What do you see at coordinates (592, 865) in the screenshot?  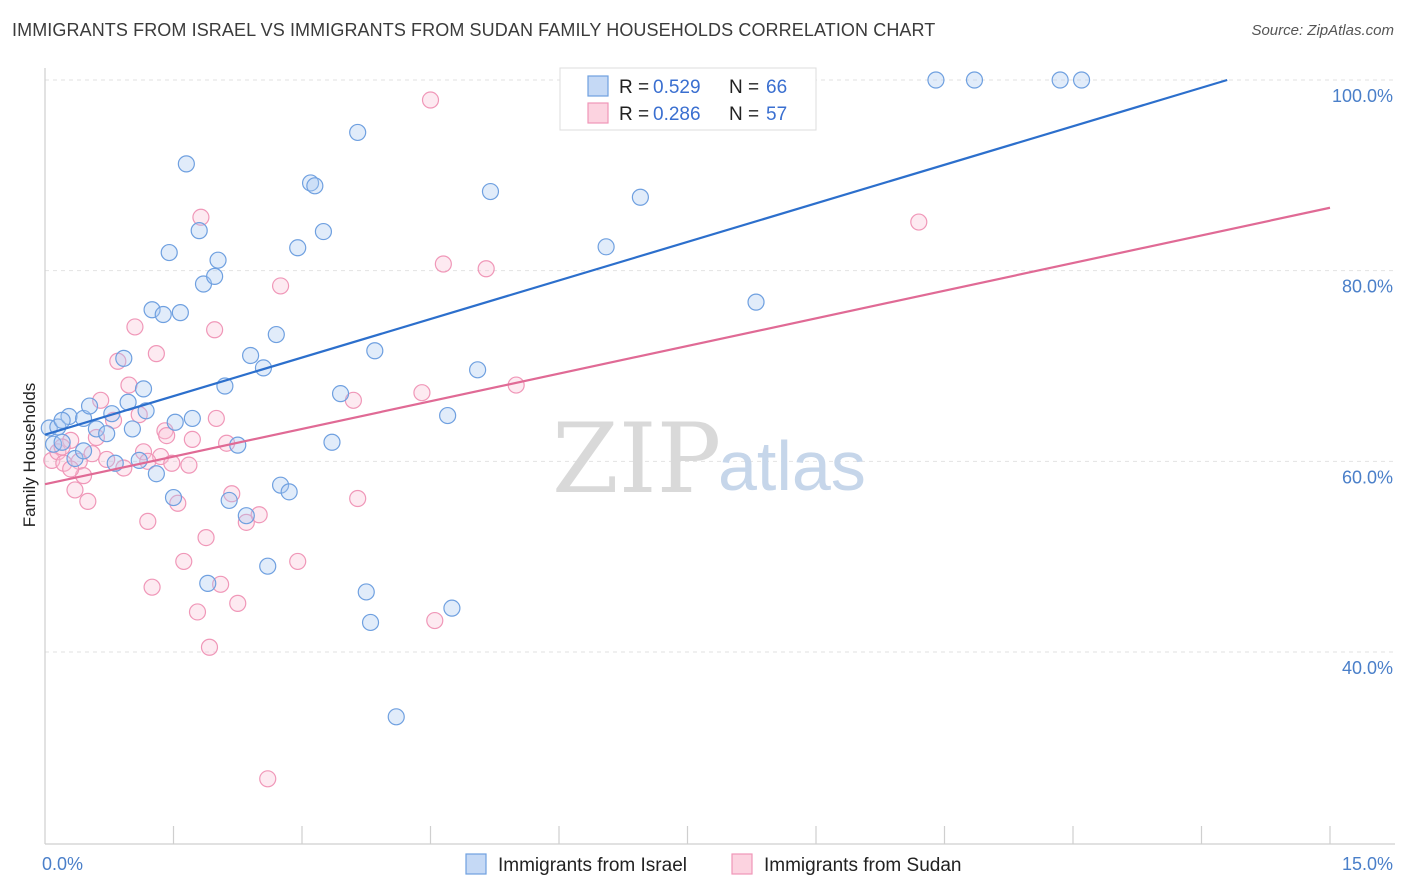 I see `legend-bottom-israel-label: Immigrants from Israel` at bounding box center [592, 865].